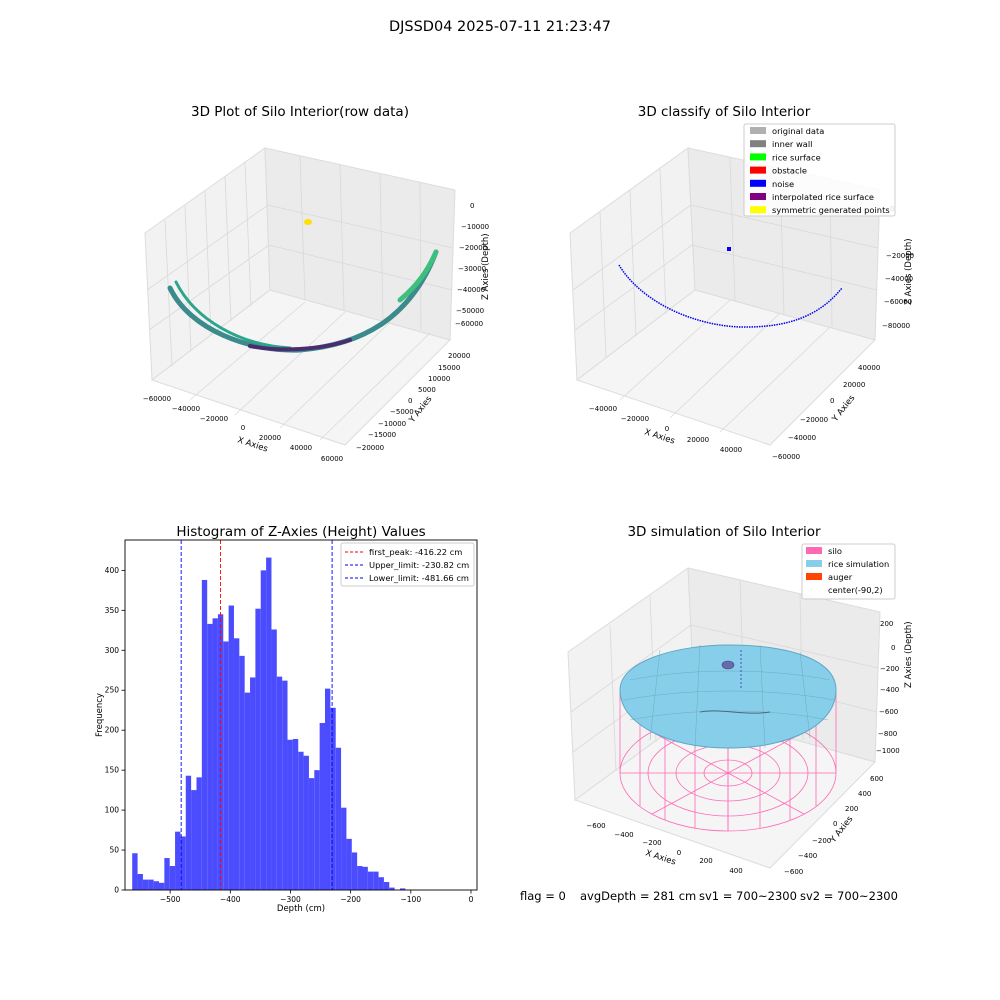 The image size is (1000, 1000). Describe the element at coordinates (735, 871) in the screenshot. I see `sim-x-tick: 400` at that location.